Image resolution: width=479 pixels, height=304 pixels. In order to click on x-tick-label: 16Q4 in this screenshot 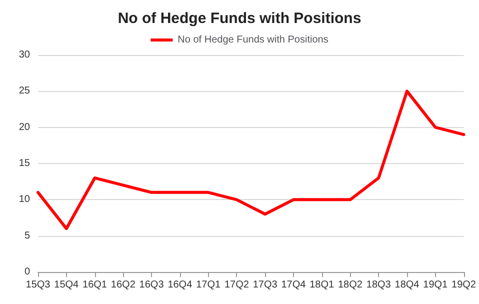, I will do `click(180, 285)`.